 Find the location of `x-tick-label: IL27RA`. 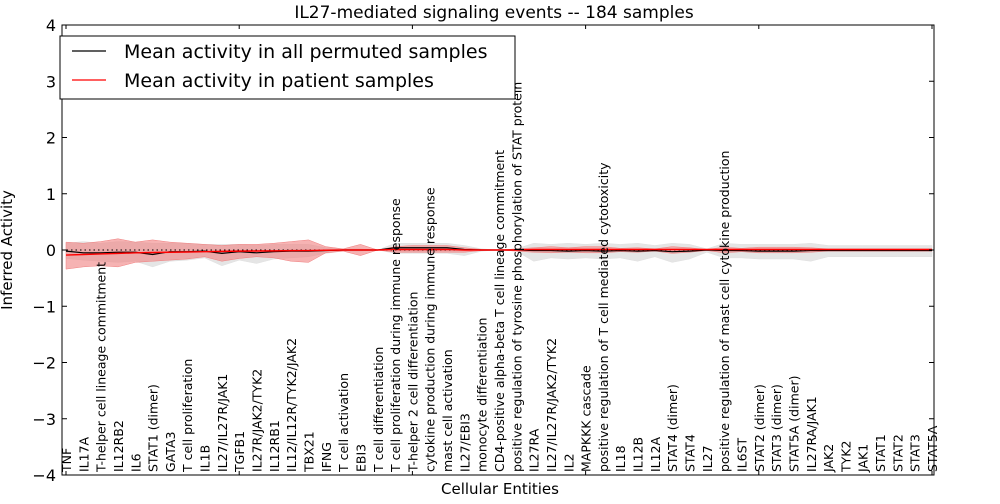

x-tick-label: IL27RA is located at coordinates (534, 450).